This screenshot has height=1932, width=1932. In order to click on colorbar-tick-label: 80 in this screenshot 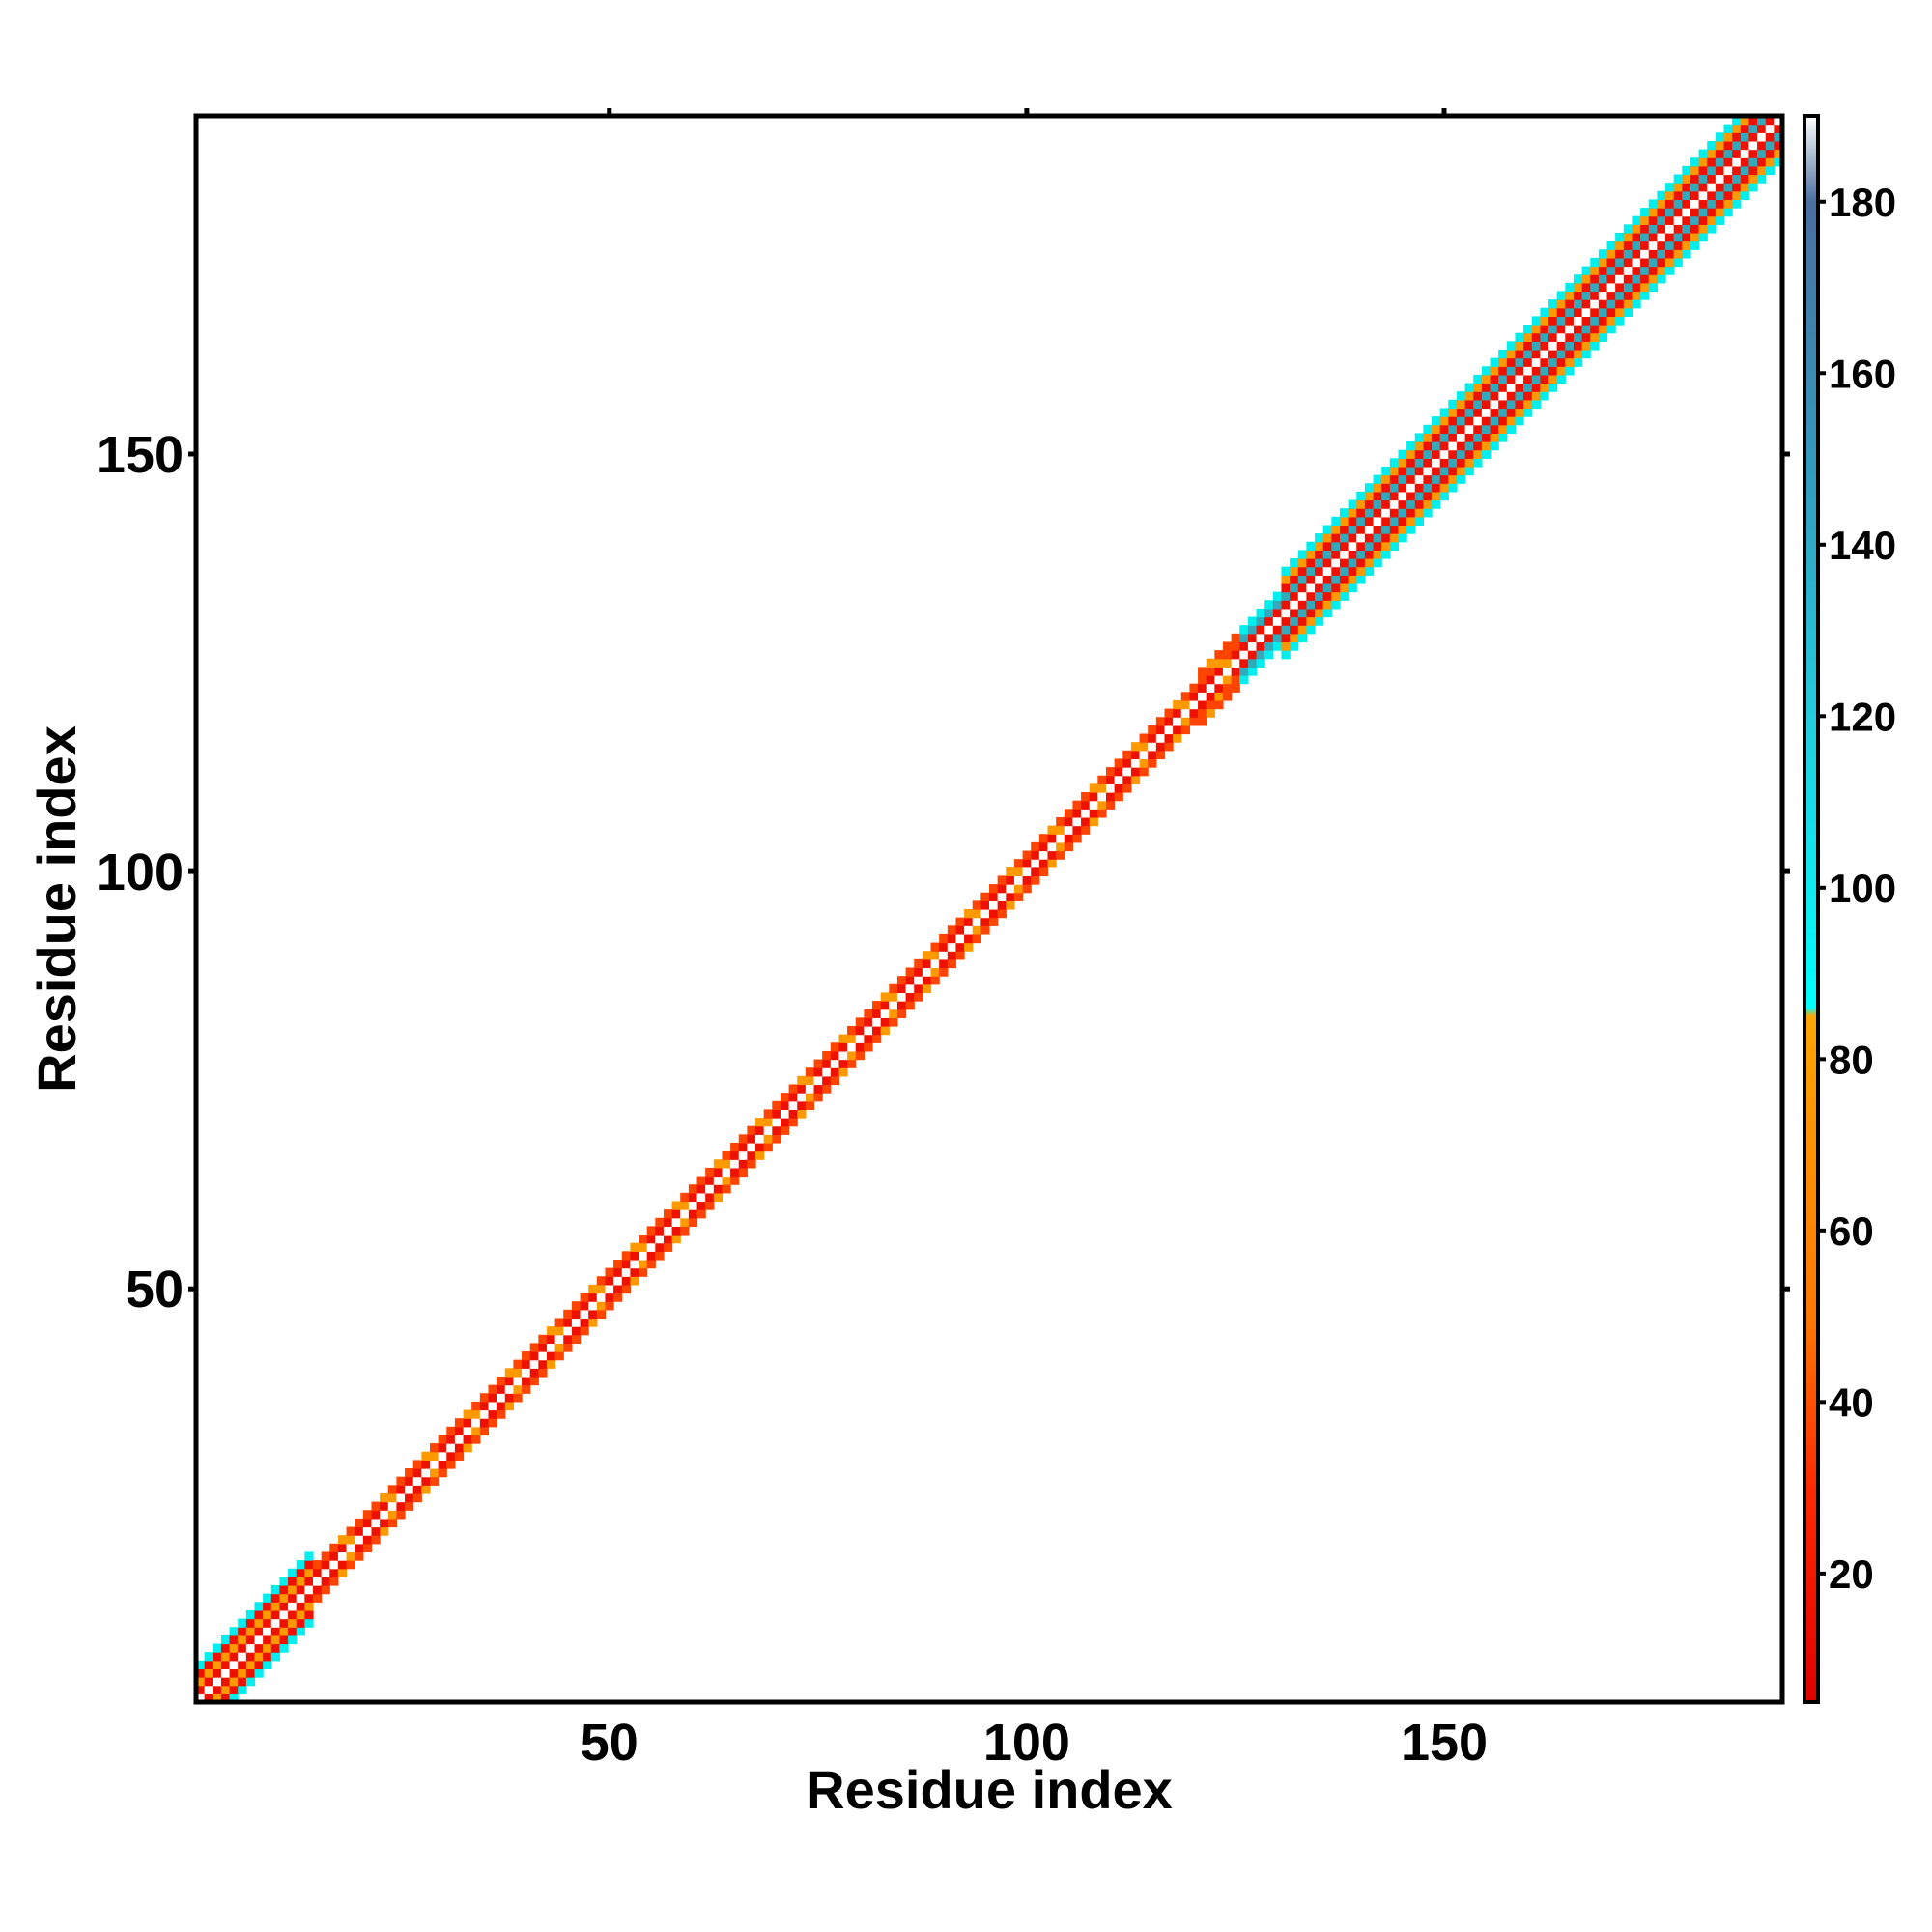, I will do `click(1851, 1059)`.